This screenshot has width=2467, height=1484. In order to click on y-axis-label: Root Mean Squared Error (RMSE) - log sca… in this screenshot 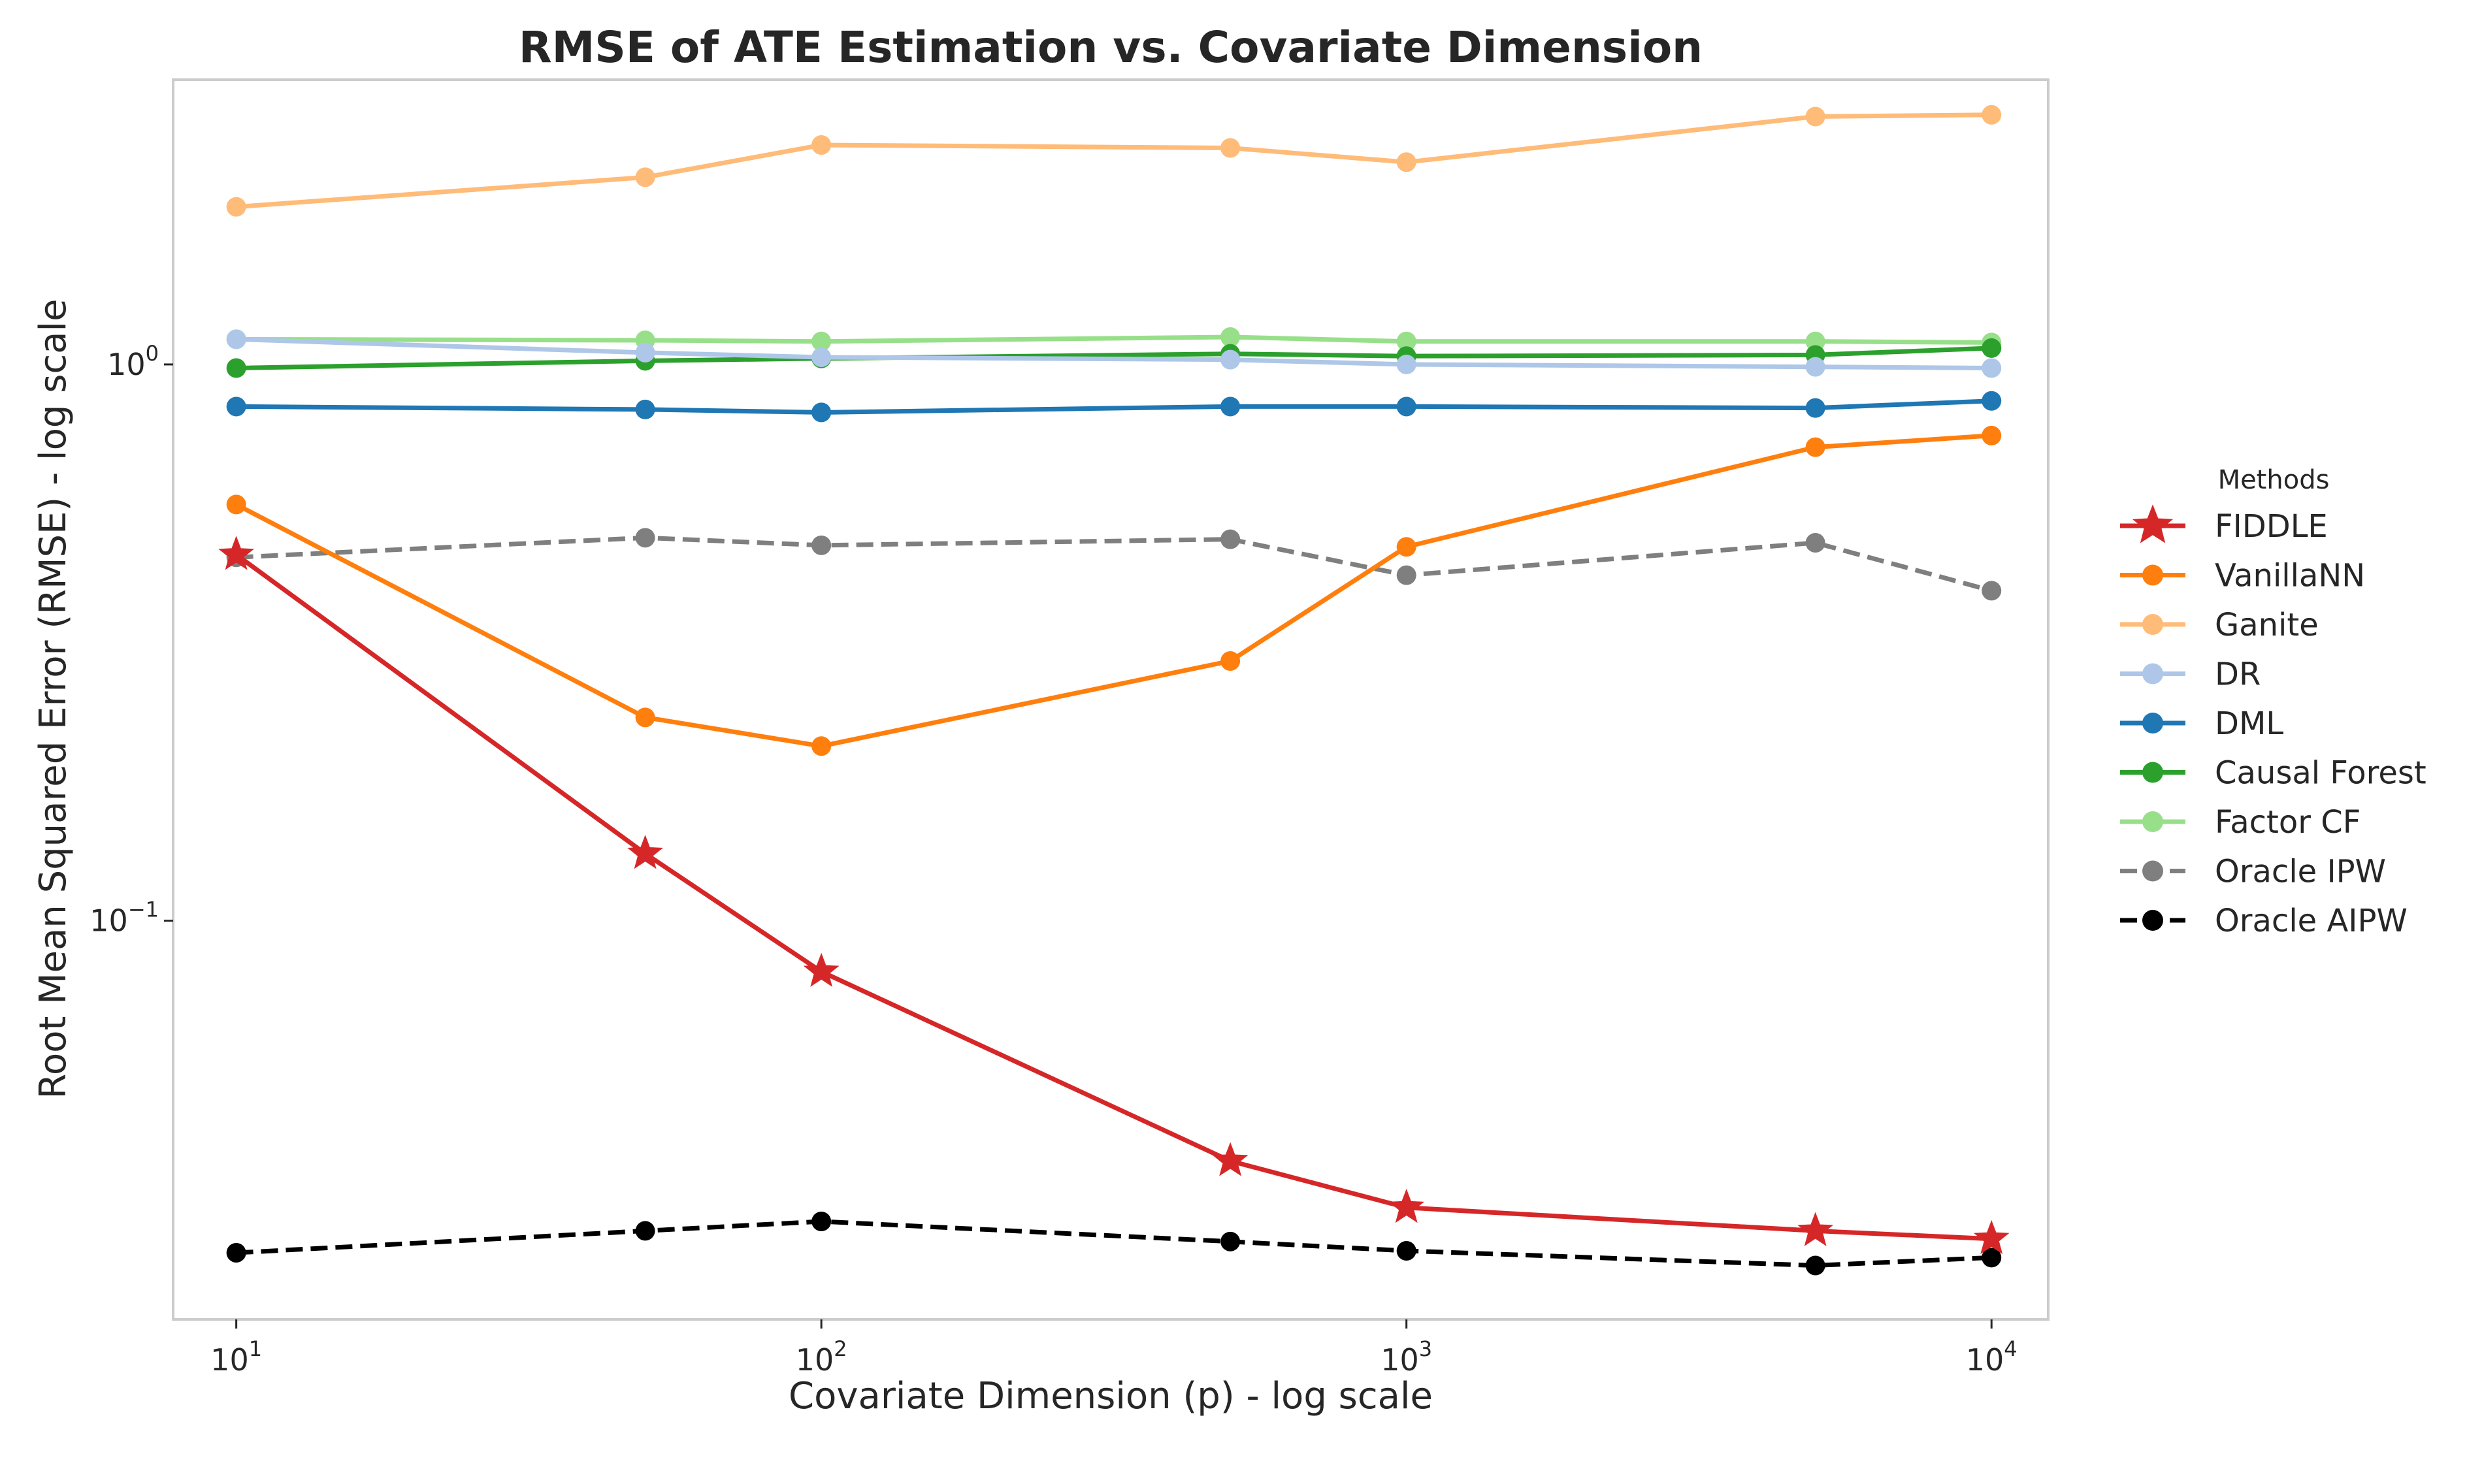, I will do `click(53, 699)`.